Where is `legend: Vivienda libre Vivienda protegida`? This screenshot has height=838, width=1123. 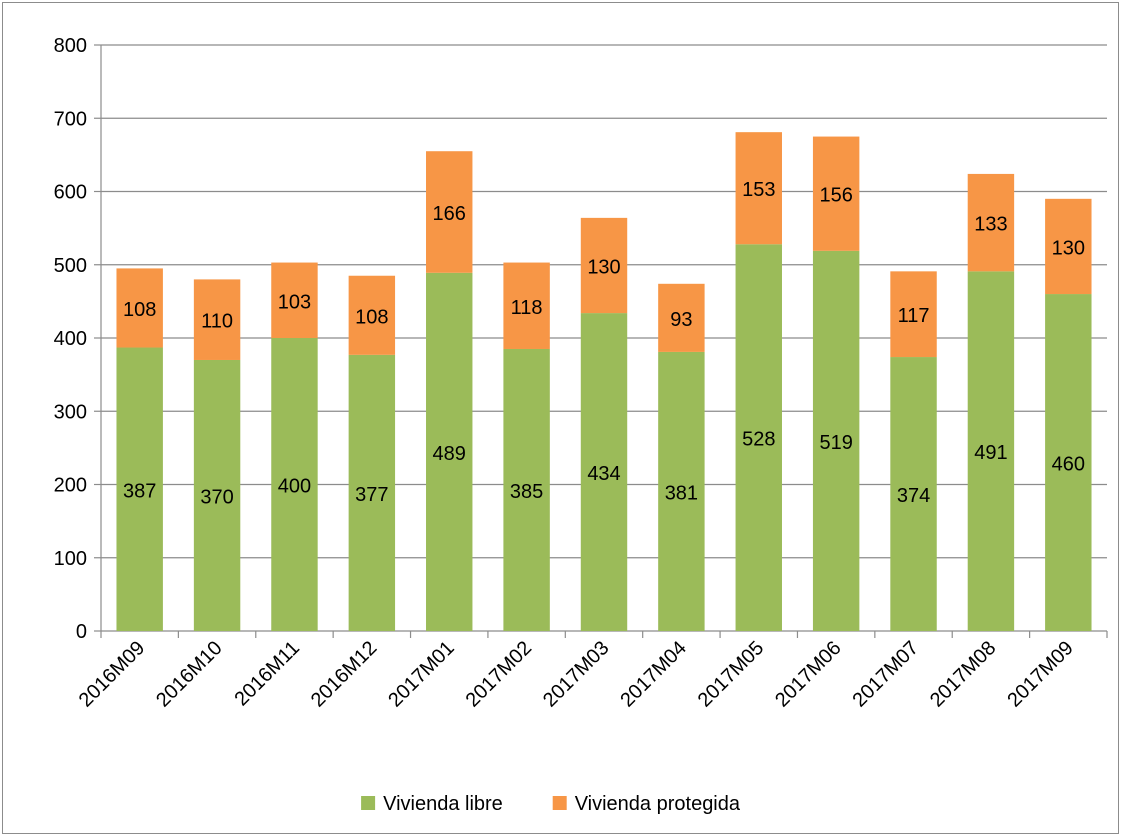
legend: Vivienda libre Vivienda protegida is located at coordinates (551, 804).